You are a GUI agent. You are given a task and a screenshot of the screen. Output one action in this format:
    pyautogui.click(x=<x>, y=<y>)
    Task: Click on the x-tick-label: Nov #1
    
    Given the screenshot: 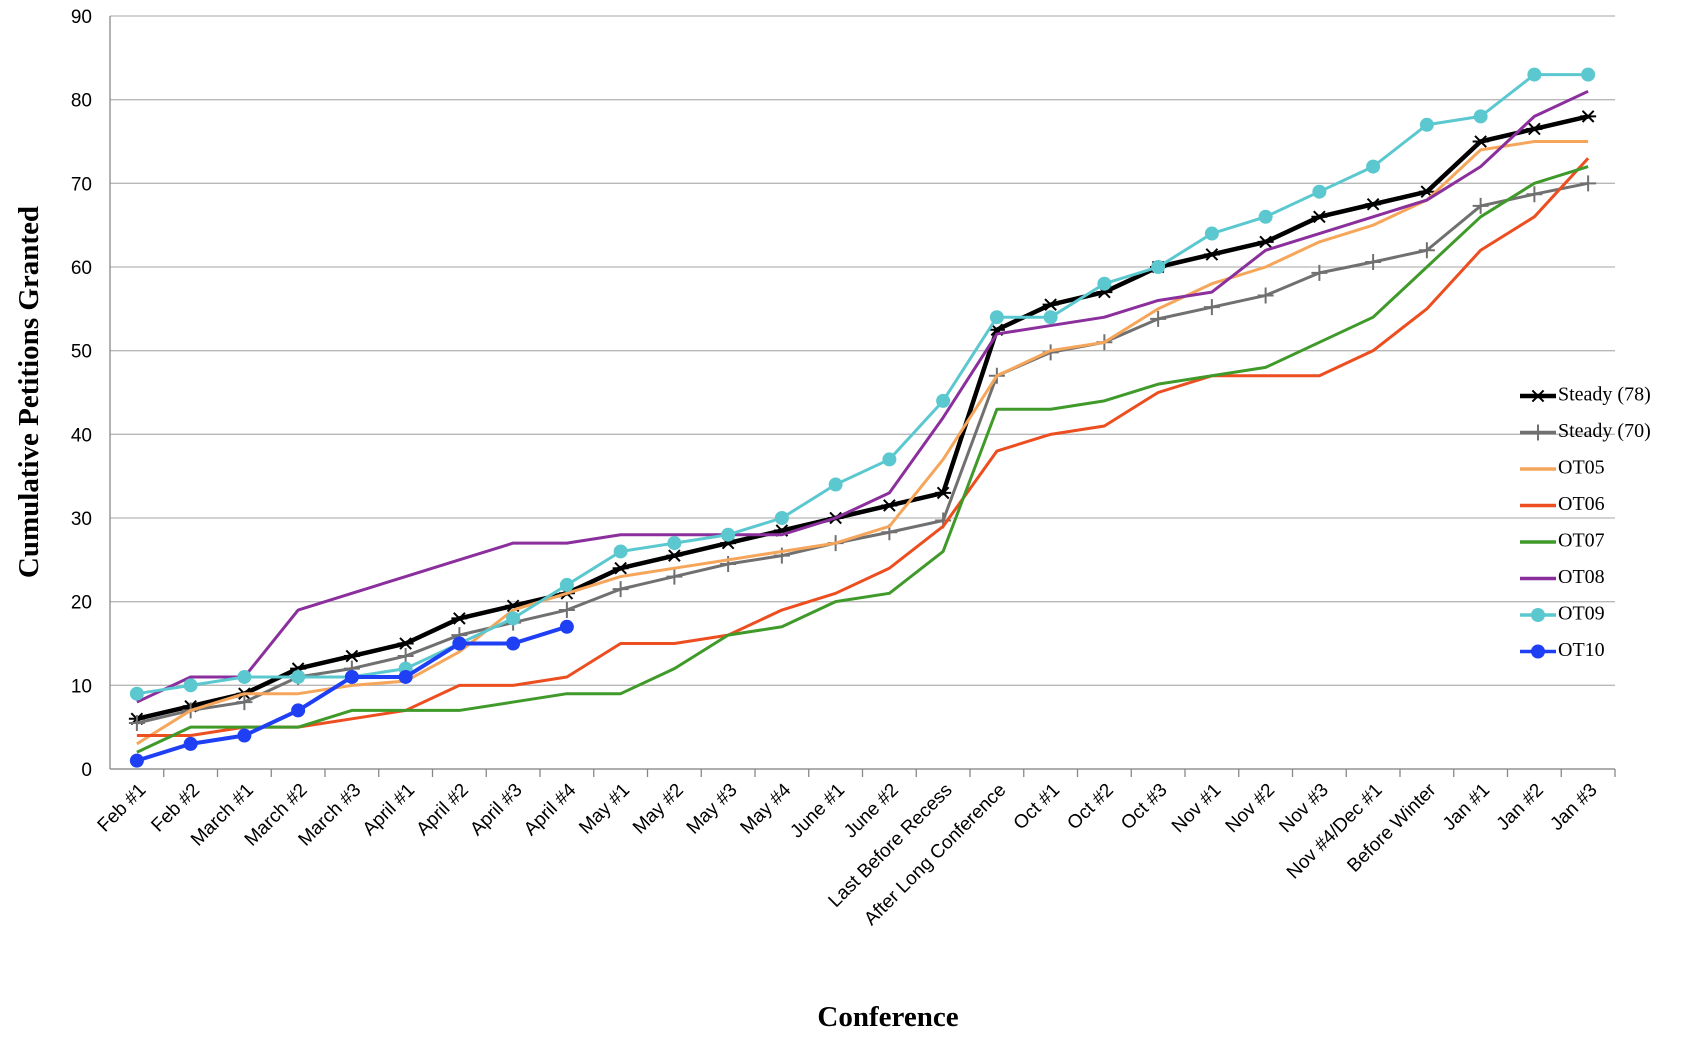 What is the action you would take?
    pyautogui.click(x=1196, y=808)
    